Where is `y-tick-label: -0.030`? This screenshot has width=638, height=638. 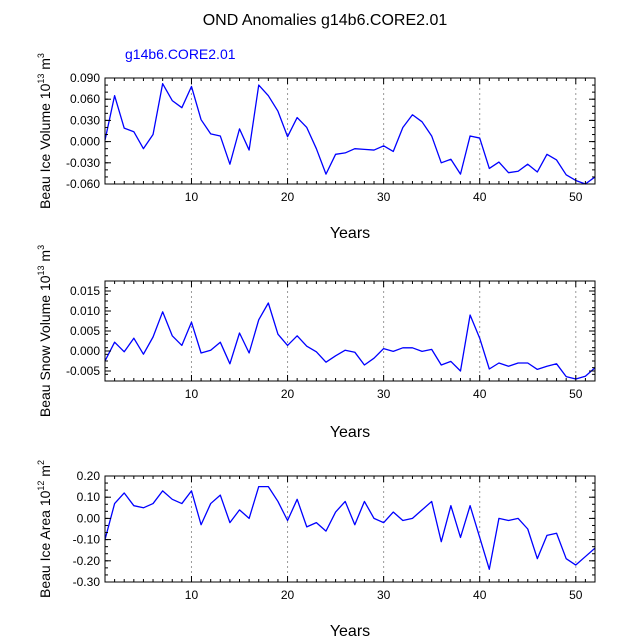
y-tick-label: -0.030 is located at coordinates (83, 163).